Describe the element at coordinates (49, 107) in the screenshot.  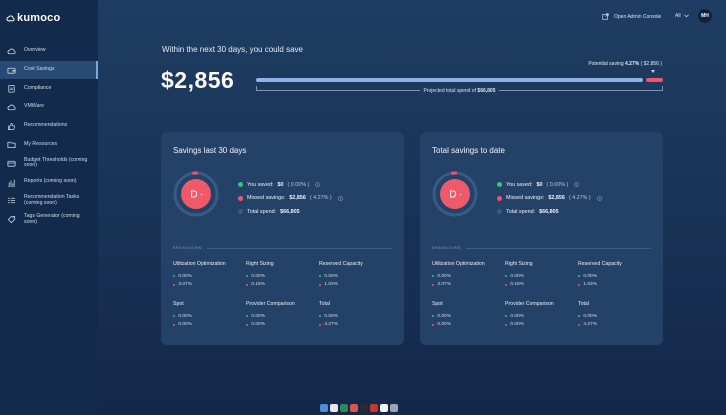
I see `sidebar-item-vmware: VMWare` at that location.